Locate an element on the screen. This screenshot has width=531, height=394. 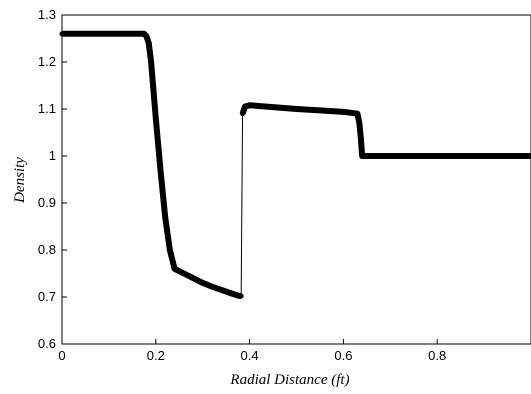
x-tick-label: 0.6 is located at coordinates (343, 355).